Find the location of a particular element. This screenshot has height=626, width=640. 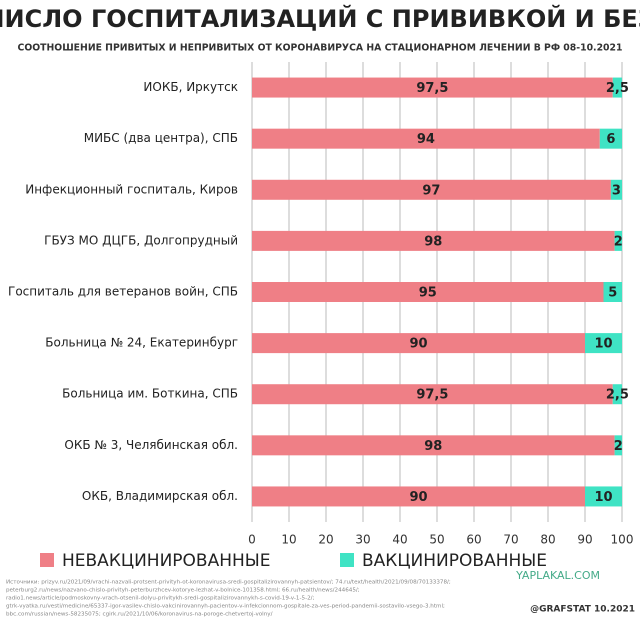

y-tick-label: Больница им. Боткина, СПБ is located at coordinates (150, 394).